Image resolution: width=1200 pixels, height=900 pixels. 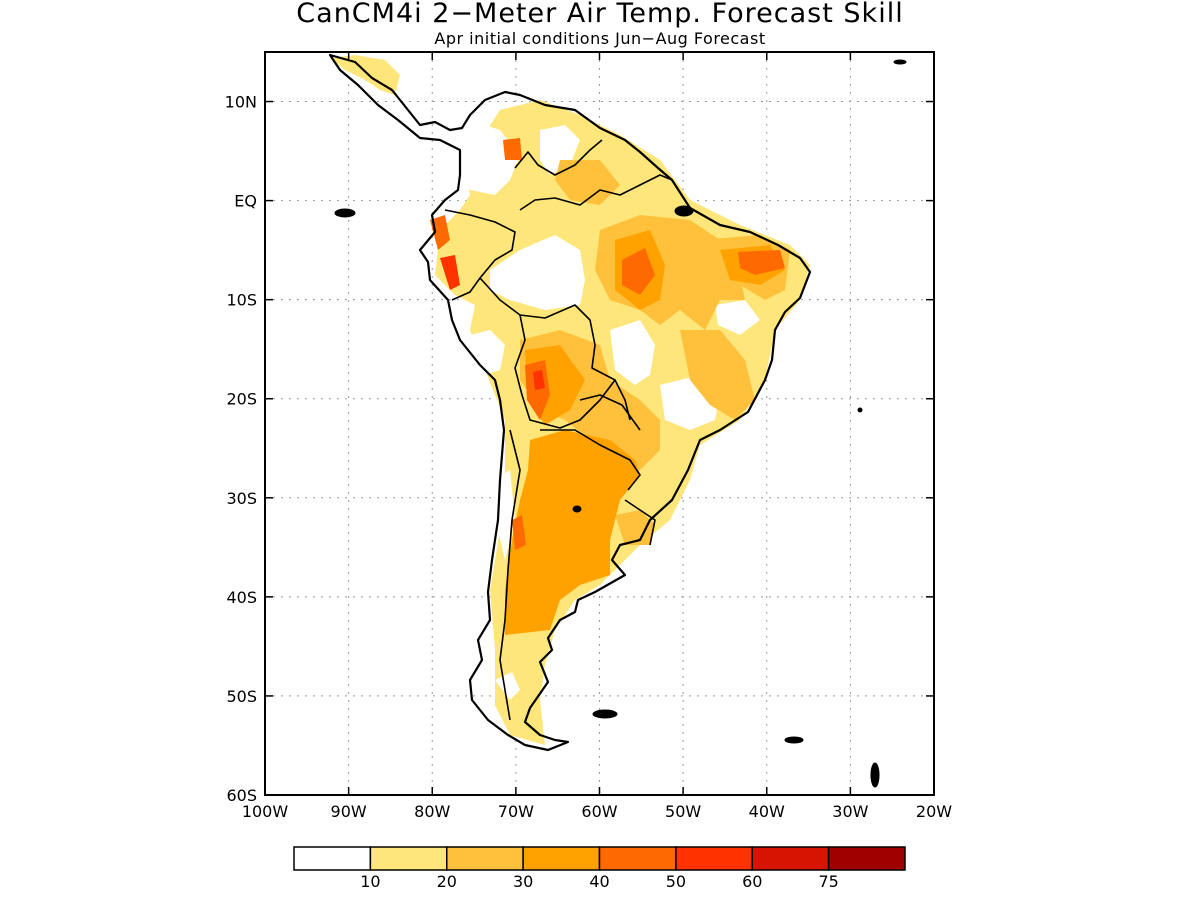 What do you see at coordinates (767, 811) in the screenshot?
I see `lon-tick-label: 40W` at bounding box center [767, 811].